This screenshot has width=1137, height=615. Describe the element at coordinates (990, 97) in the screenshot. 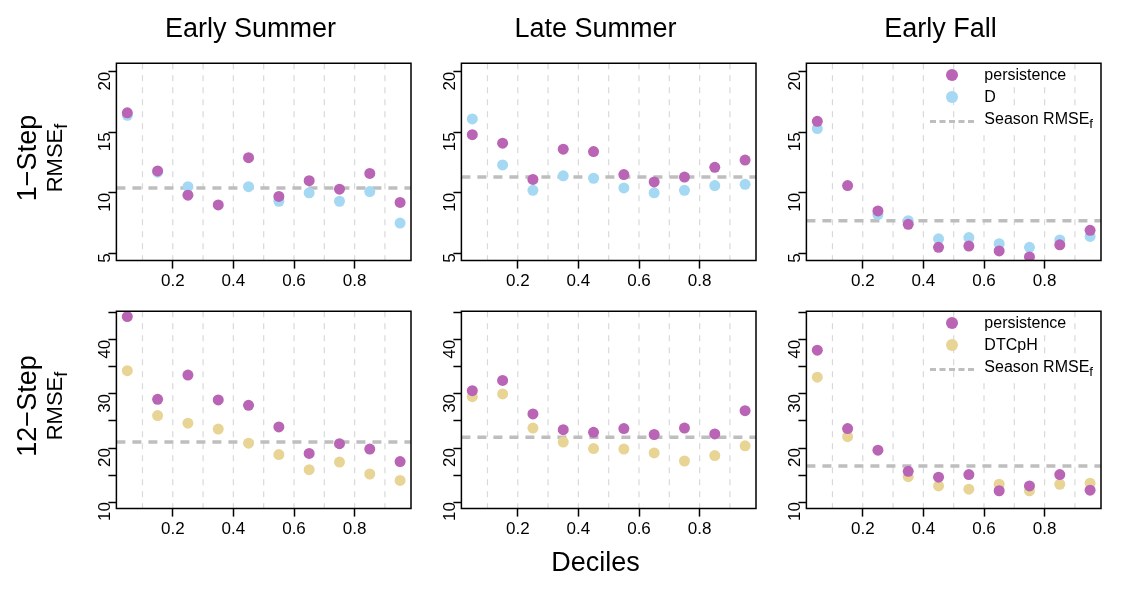

I see `legend-label: D` at that location.